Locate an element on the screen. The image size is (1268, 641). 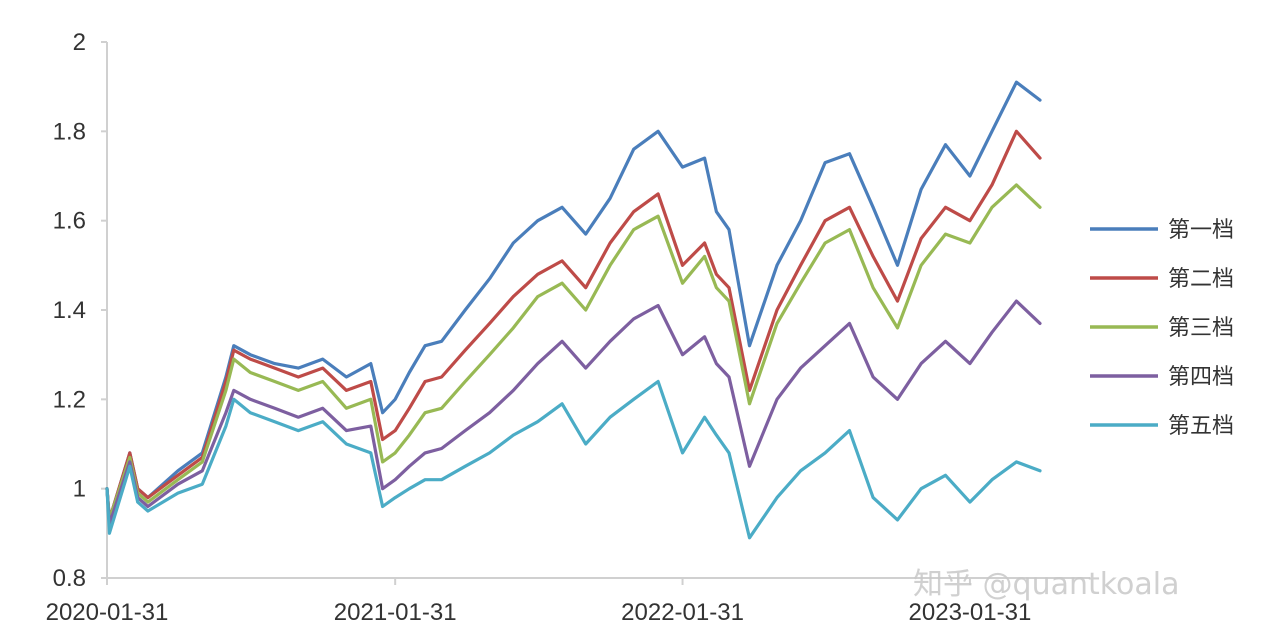
x-tick-label: 2020-01-31 is located at coordinates (107, 612).